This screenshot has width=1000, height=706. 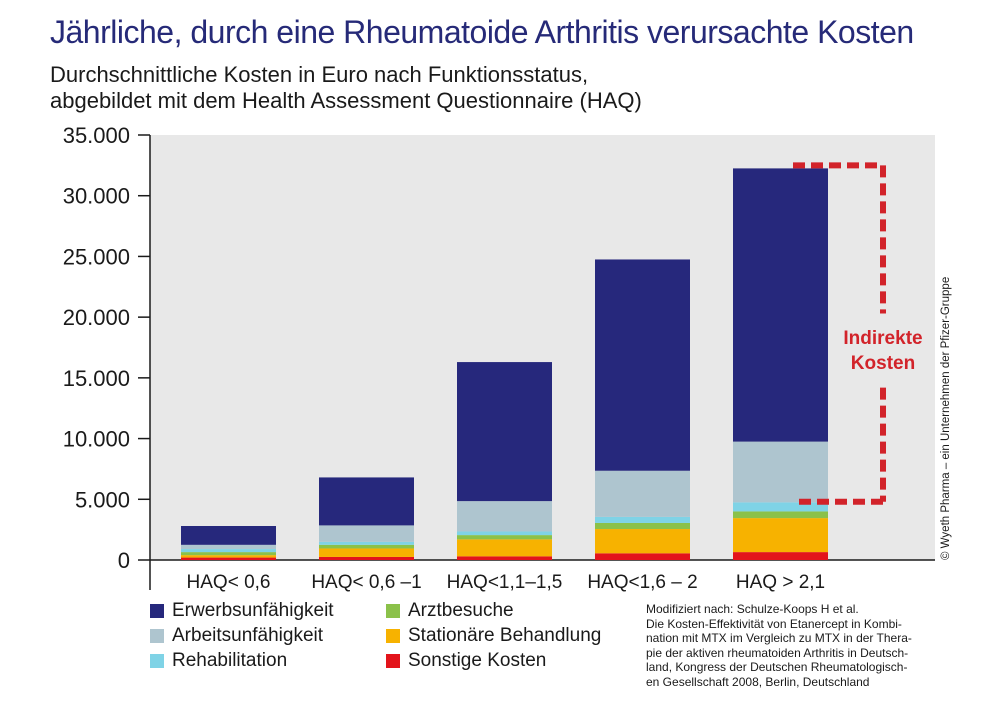 What do you see at coordinates (96, 196) in the screenshot?
I see `y-tick-label: 30.000` at bounding box center [96, 196].